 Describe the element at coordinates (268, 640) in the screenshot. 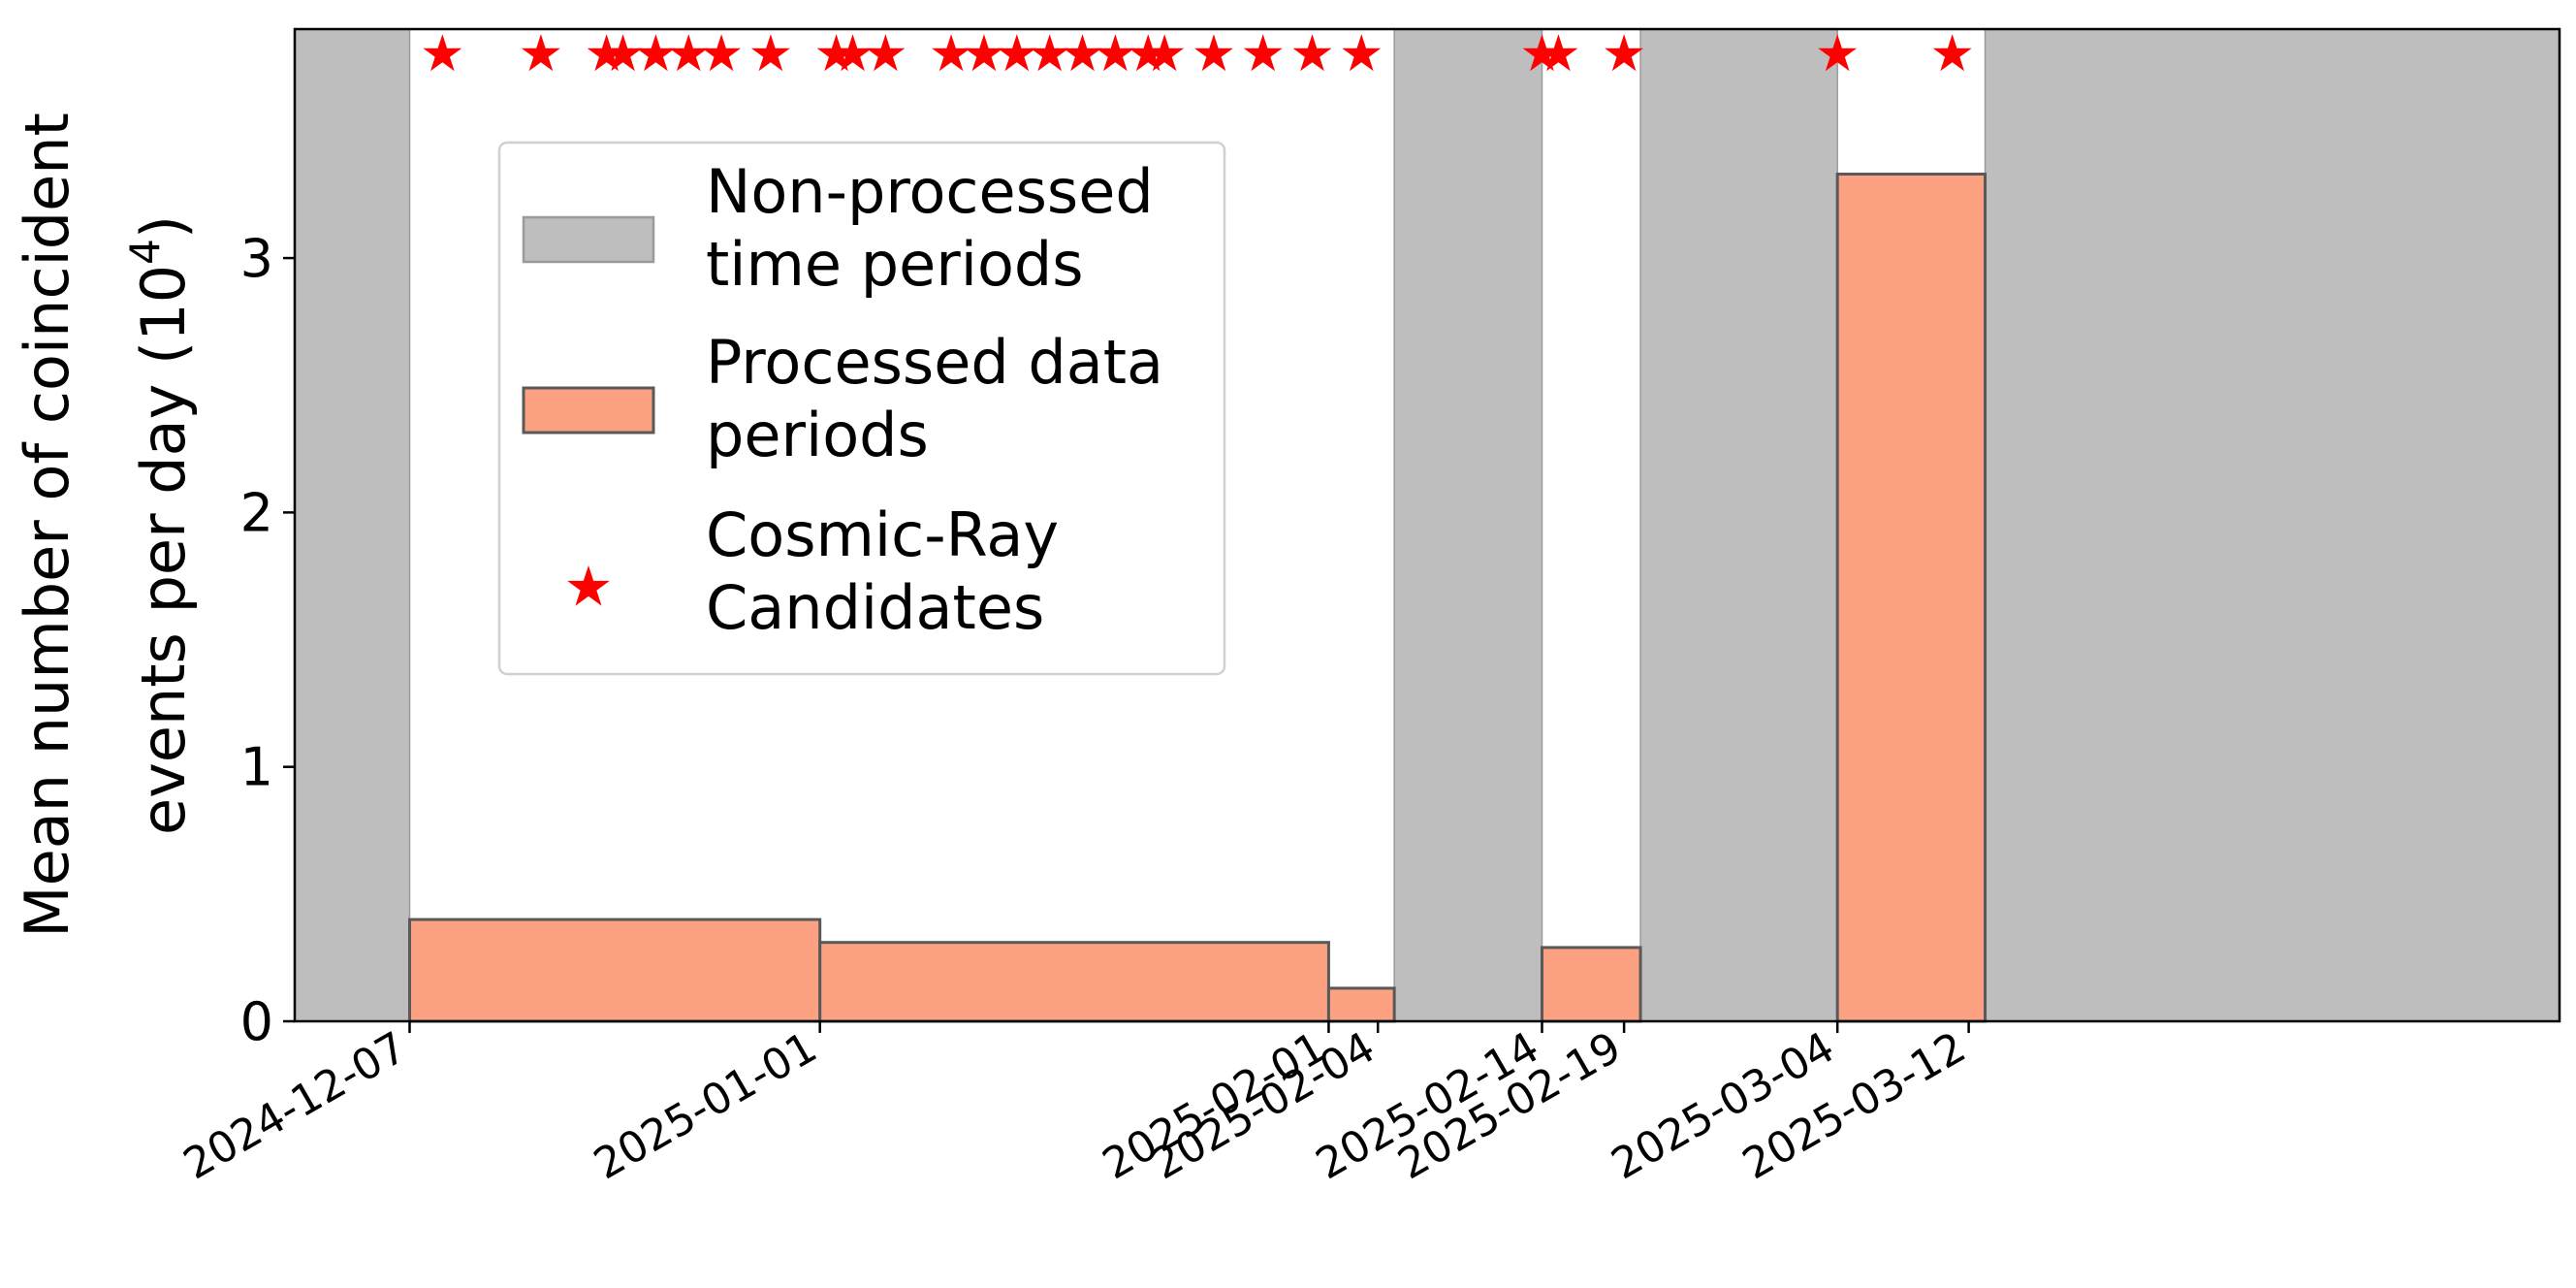

I see `y-axis: 0 1 2 3` at that location.